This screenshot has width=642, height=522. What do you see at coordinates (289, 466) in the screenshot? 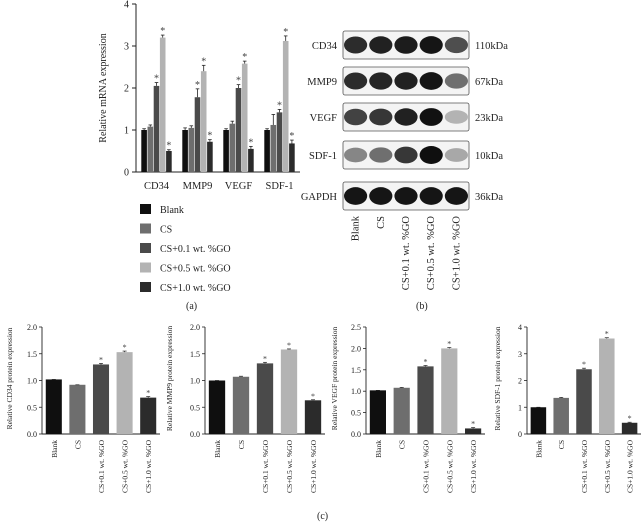
I see `c-category-label: CS+0.5 wt. %GO` at bounding box center [289, 466].